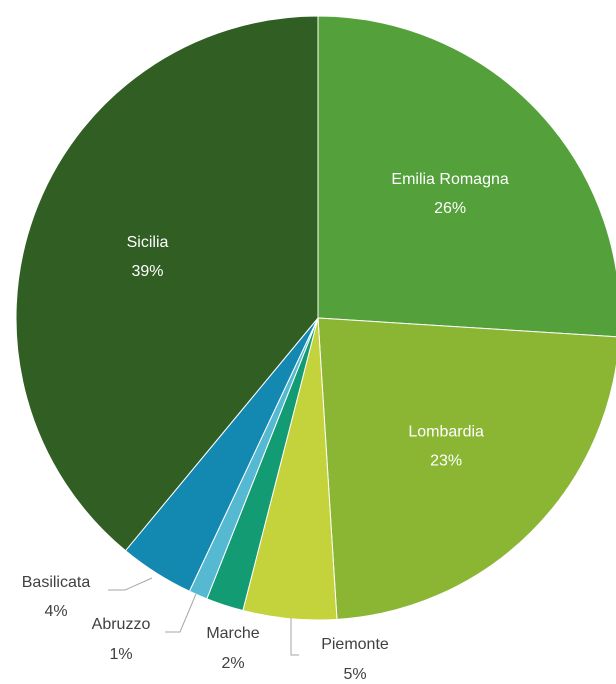  Describe the element at coordinates (147, 271) in the screenshot. I see `slice-value-label: 39%` at that location.